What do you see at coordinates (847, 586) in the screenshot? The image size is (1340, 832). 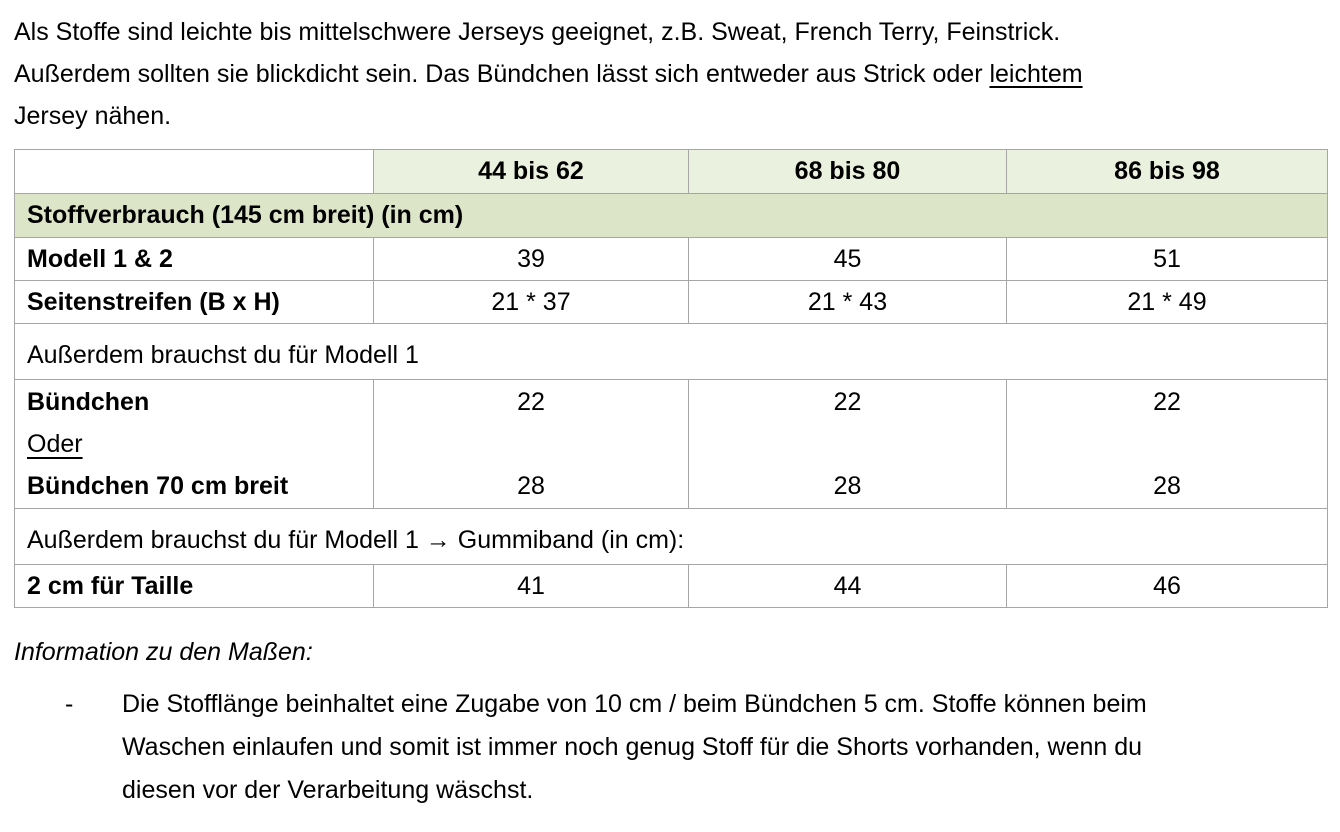 I see `taille-value-68-80: 44` at bounding box center [847, 586].